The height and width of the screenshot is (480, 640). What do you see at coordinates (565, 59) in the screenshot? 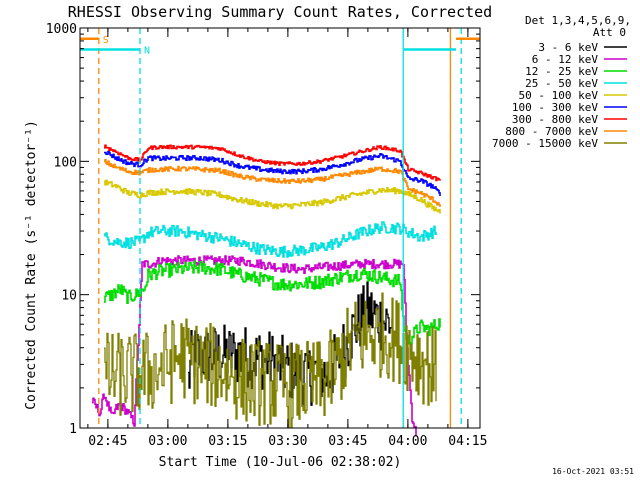
I see `legend-label-2: 6 - 12 keV` at bounding box center [565, 59].